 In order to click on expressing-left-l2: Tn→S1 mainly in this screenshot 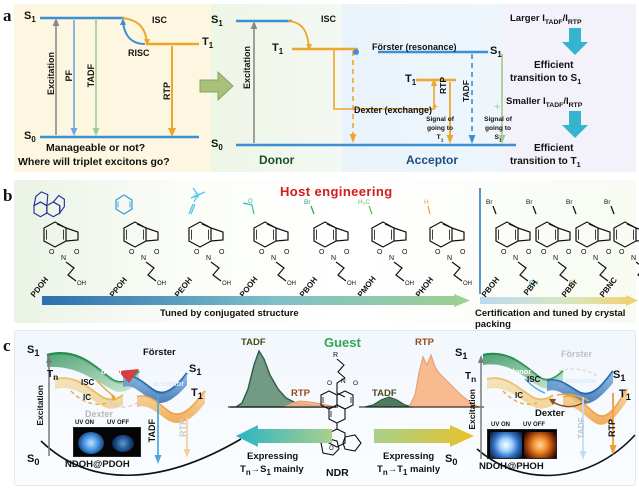, I will do `click(272, 470)`.